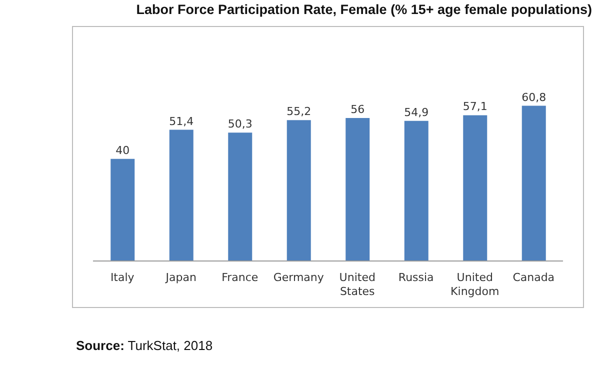 The height and width of the screenshot is (384, 600). Describe the element at coordinates (357, 109) in the screenshot. I see `data-label: 56` at that location.